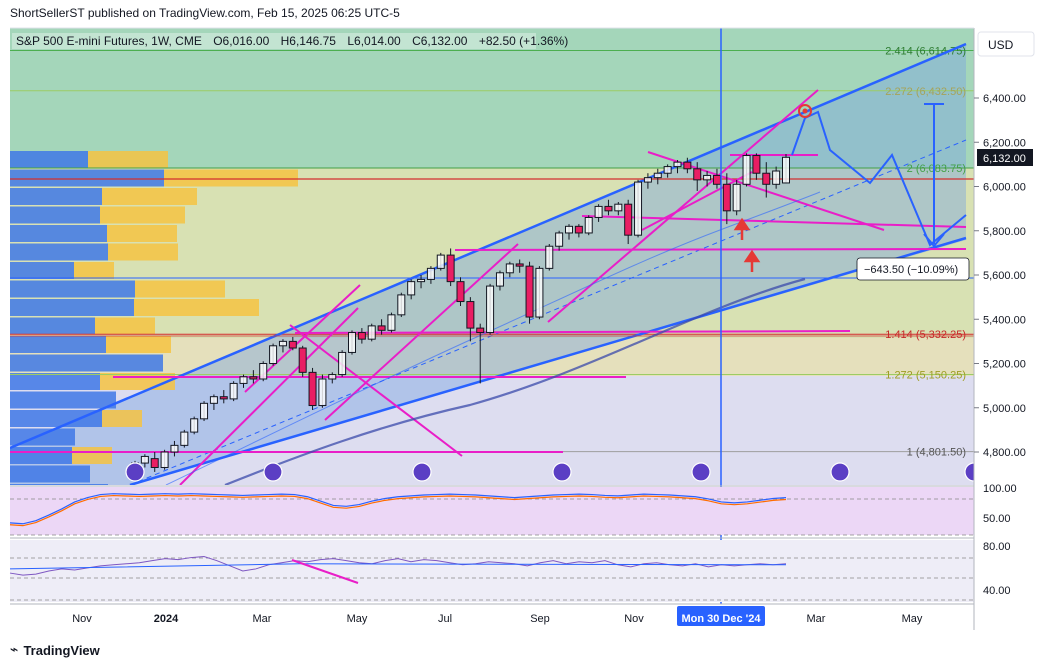  What do you see at coordinates (936, 453) in the screenshot?
I see `fib-level-label: 1 (4,801.50)` at bounding box center [936, 453].